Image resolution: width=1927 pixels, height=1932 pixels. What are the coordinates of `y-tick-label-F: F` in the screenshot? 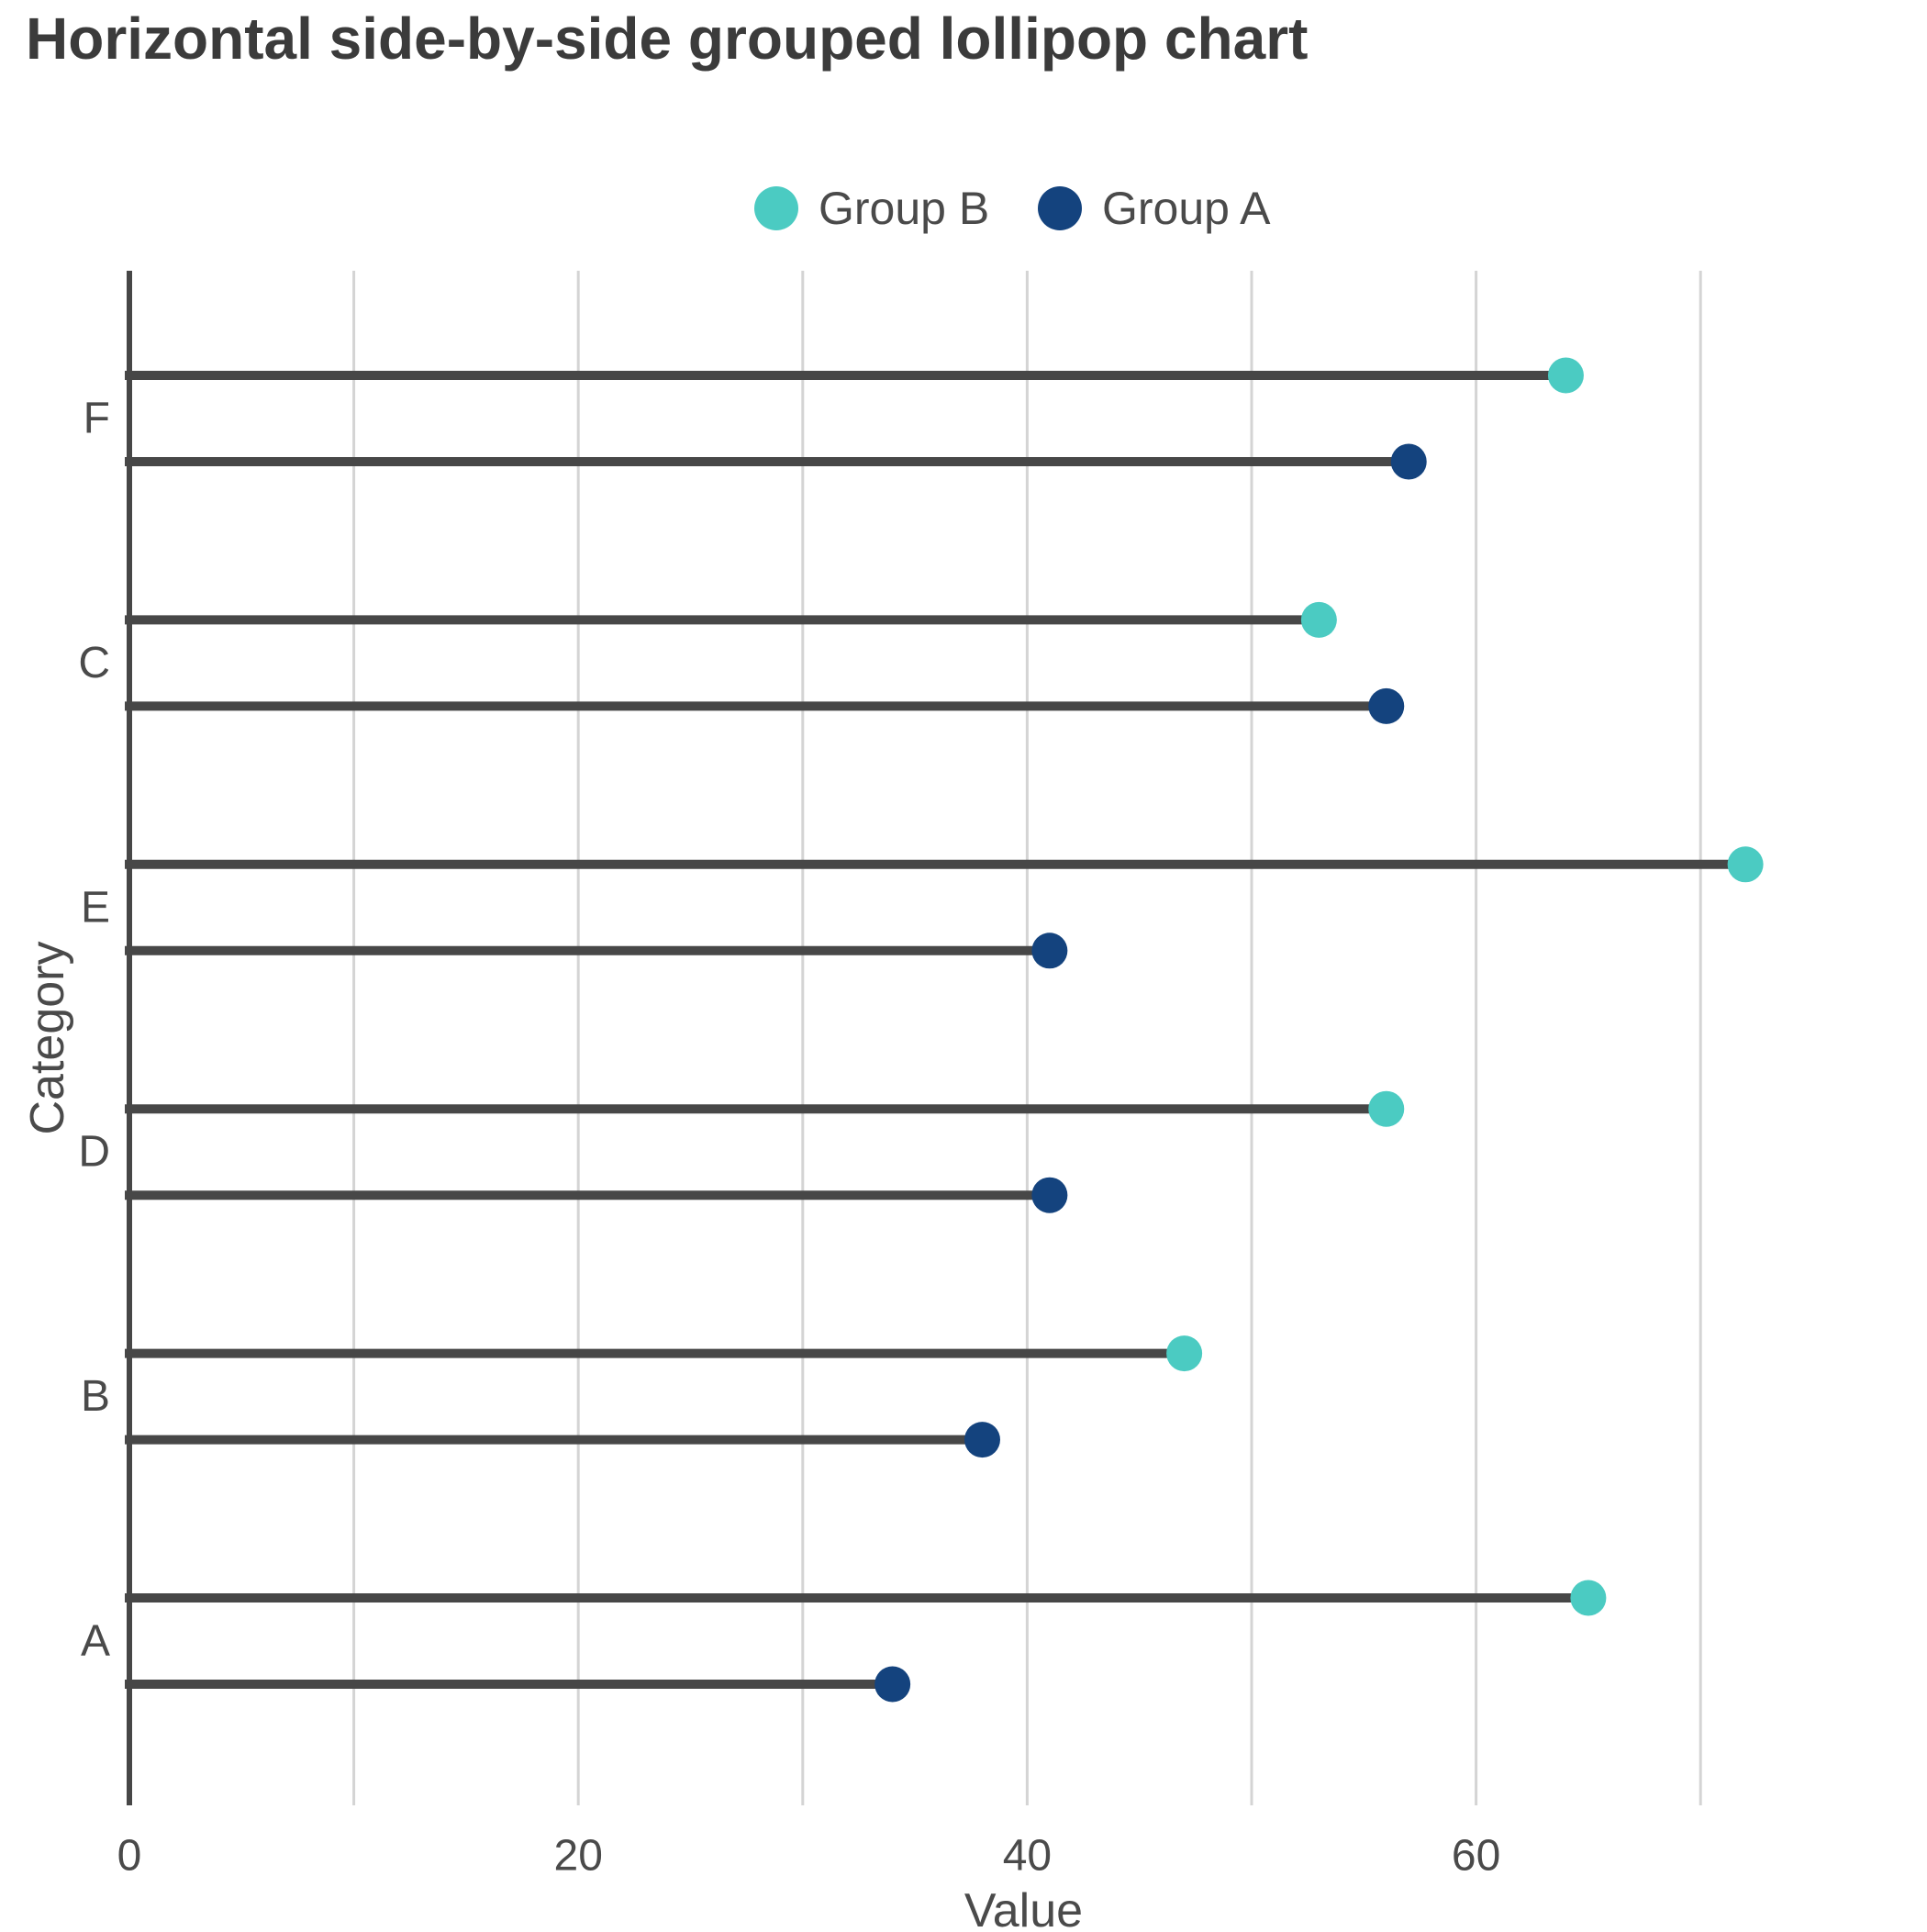 It's located at (97, 419).